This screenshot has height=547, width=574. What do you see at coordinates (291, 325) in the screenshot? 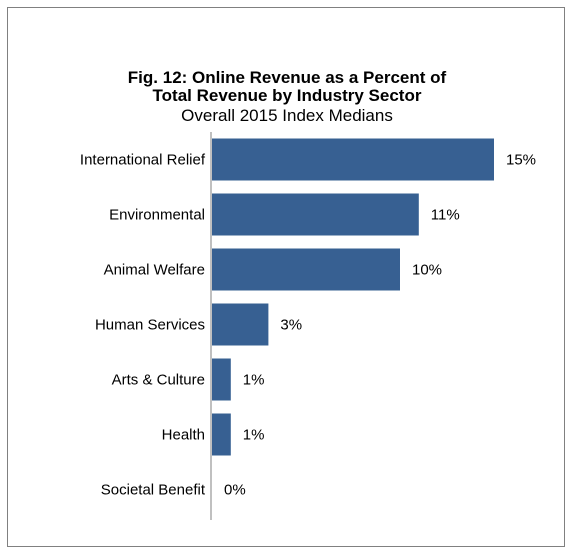
I see `value-label: 3%` at bounding box center [291, 325].